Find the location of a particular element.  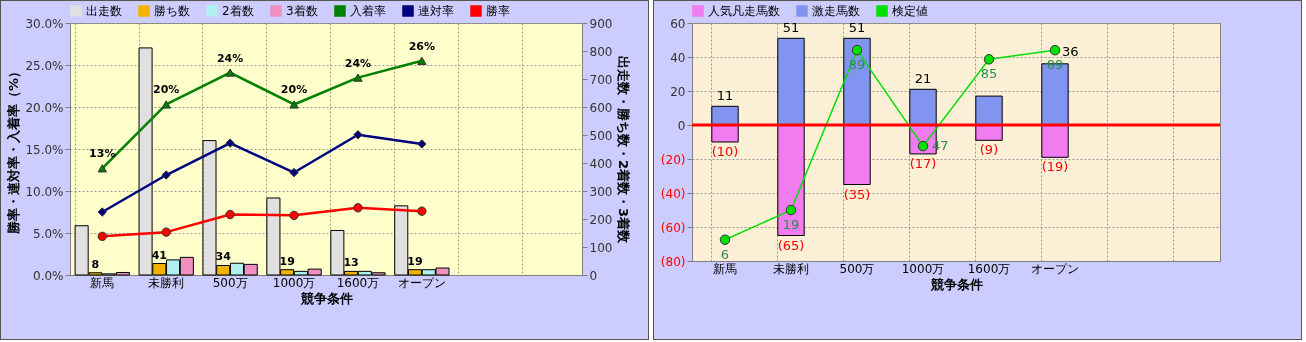

y-tick-label: 20.0% is located at coordinates (44, 107).